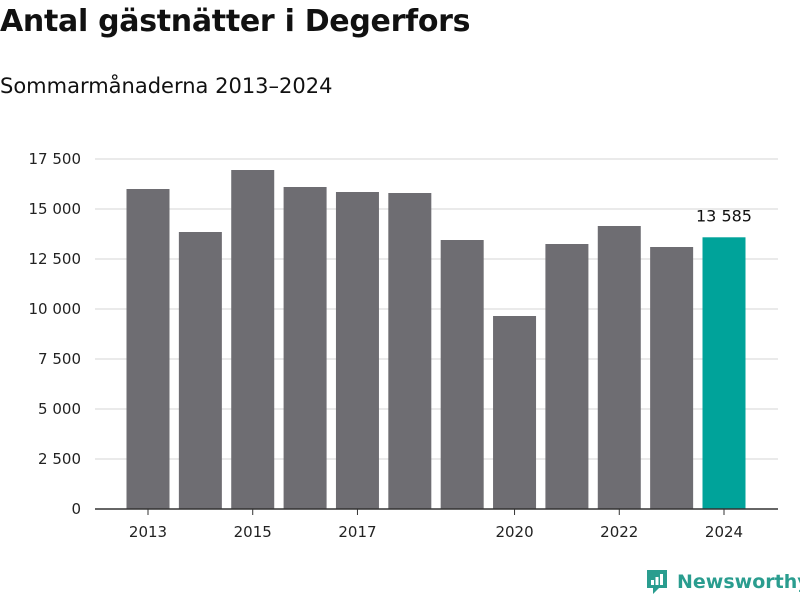 The height and width of the screenshot is (600, 800). What do you see at coordinates (738, 582) in the screenshot?
I see `brand-name: Newsworthy` at bounding box center [738, 582].